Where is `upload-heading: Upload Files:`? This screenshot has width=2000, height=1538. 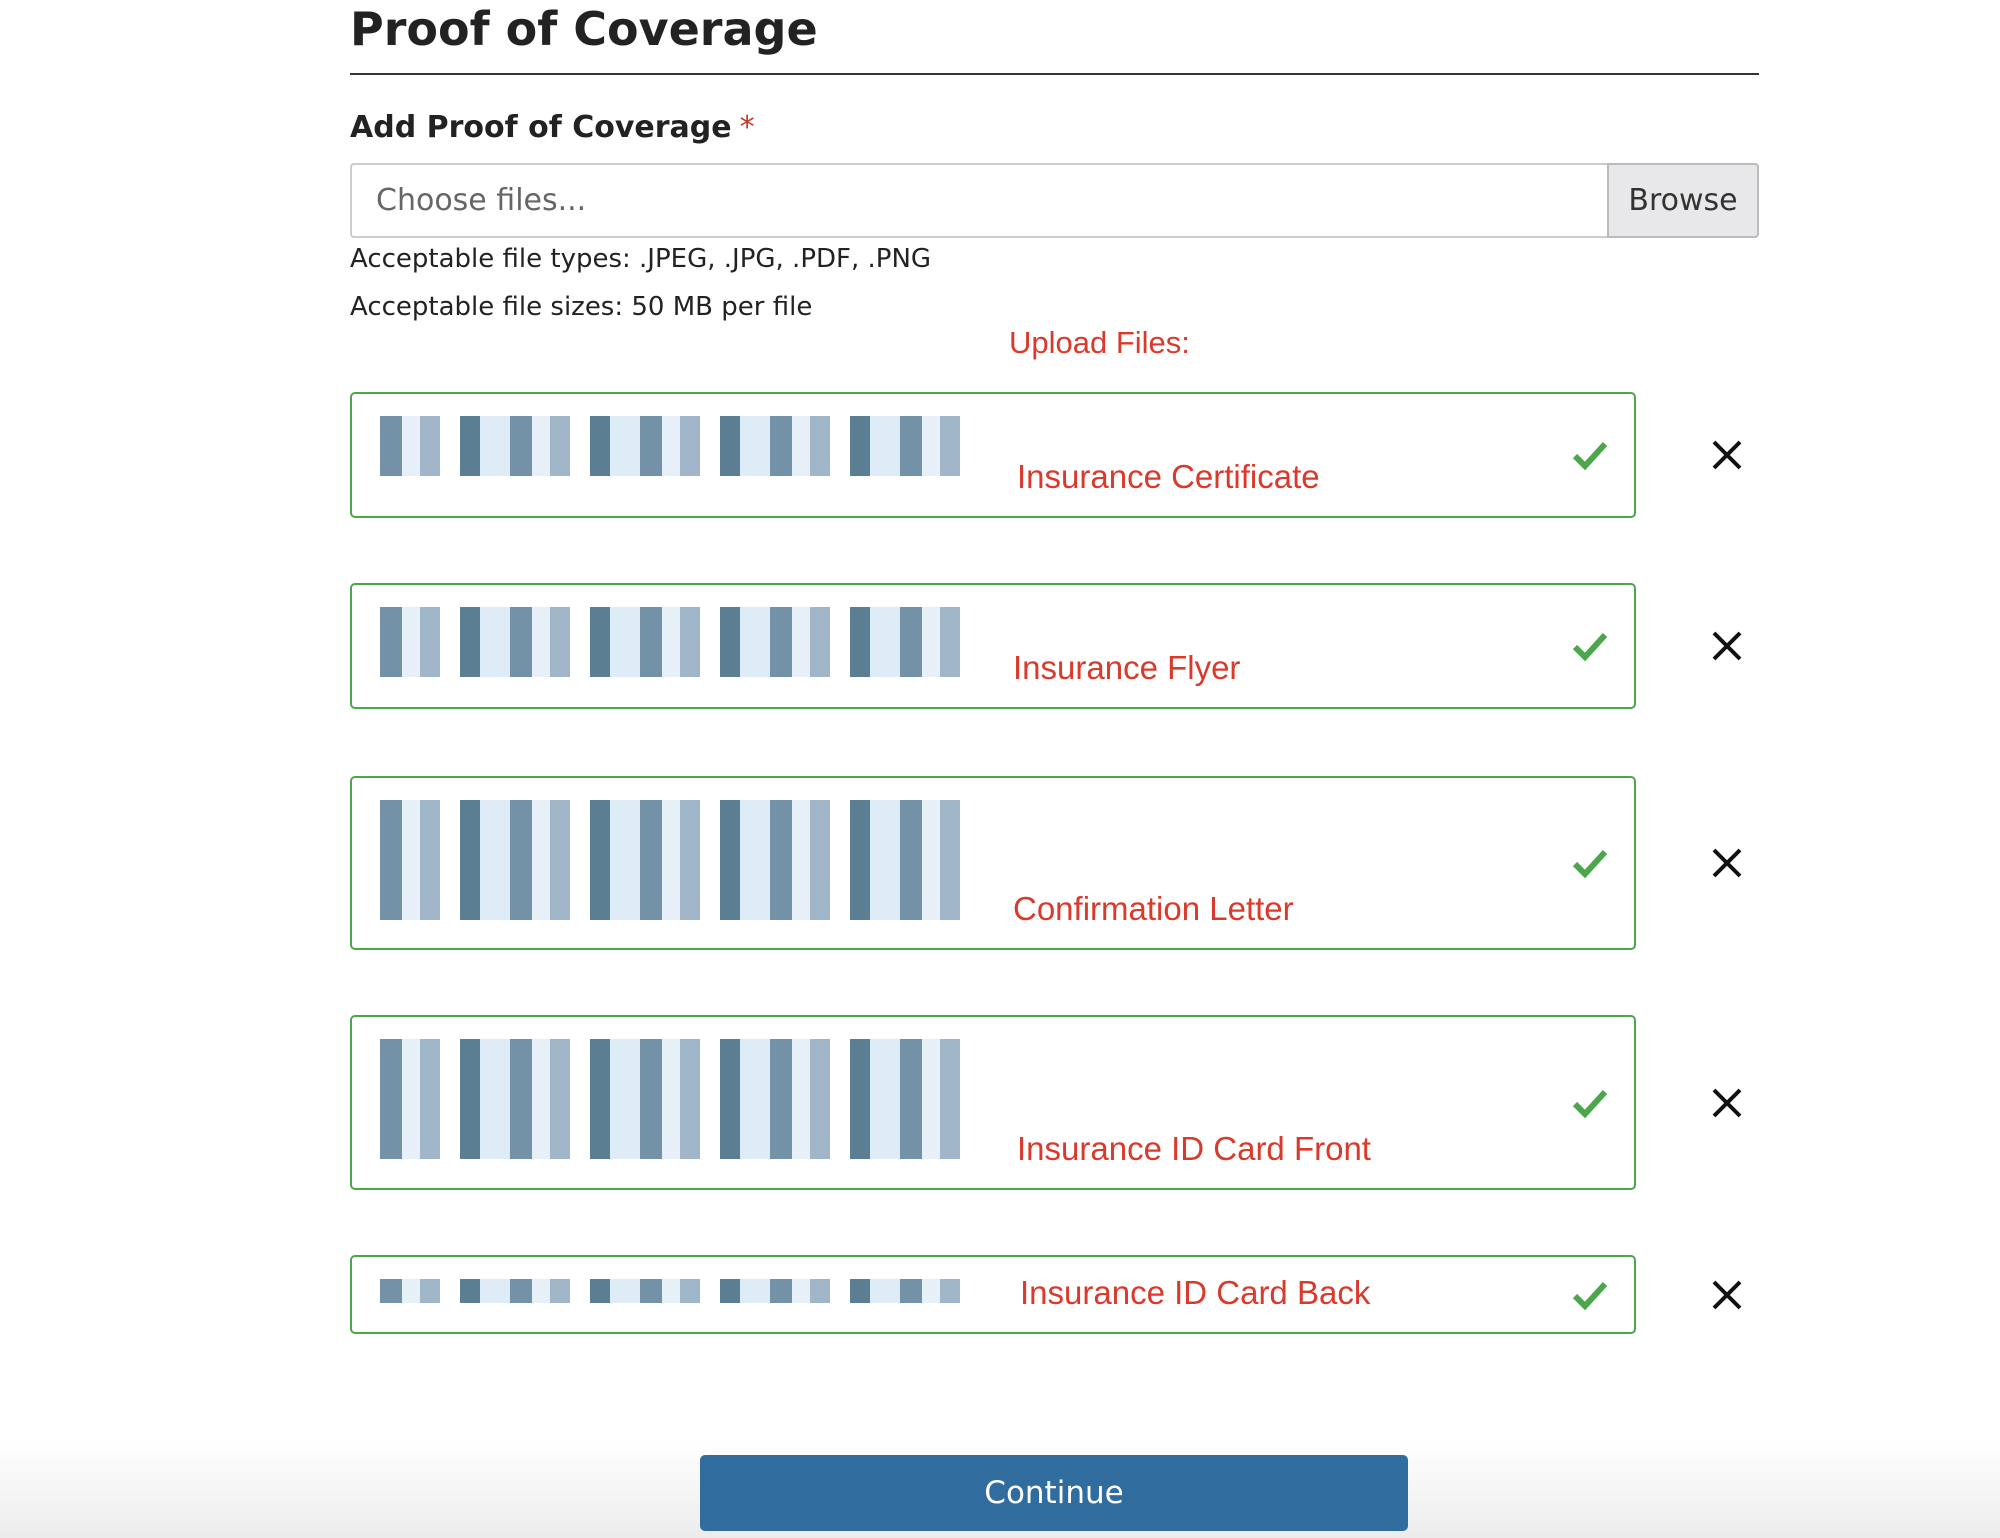 upload-heading: Upload Files: is located at coordinates (1099, 342).